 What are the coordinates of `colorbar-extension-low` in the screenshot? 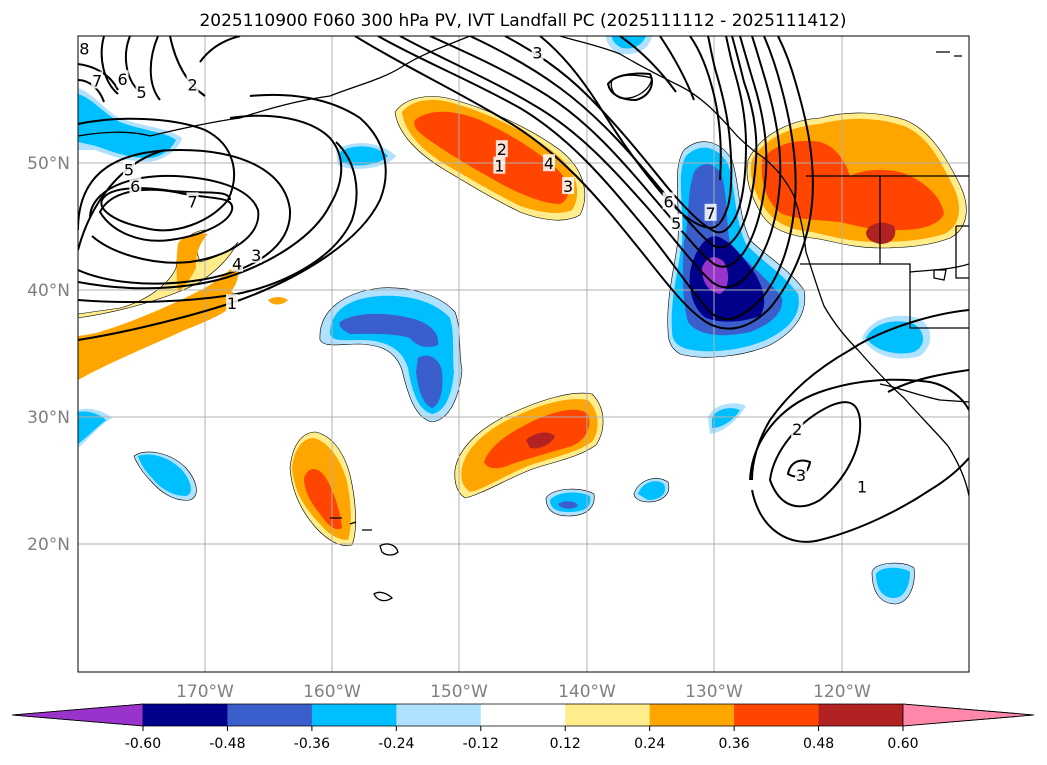 It's located at (77, 715).